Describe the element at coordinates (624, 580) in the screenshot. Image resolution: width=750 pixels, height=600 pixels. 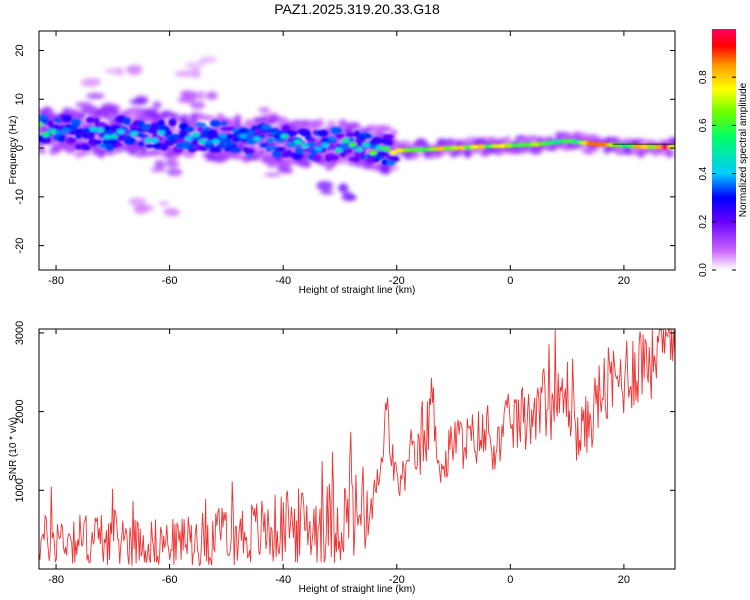
I see `x-tick-label: 20` at that location.